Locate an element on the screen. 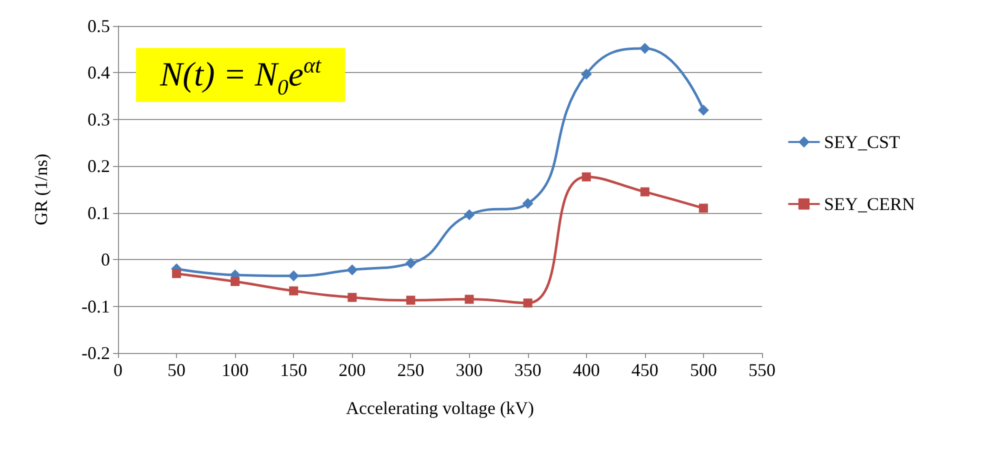 The height and width of the screenshot is (459, 990). x-tick-label: 100 is located at coordinates (235, 370).